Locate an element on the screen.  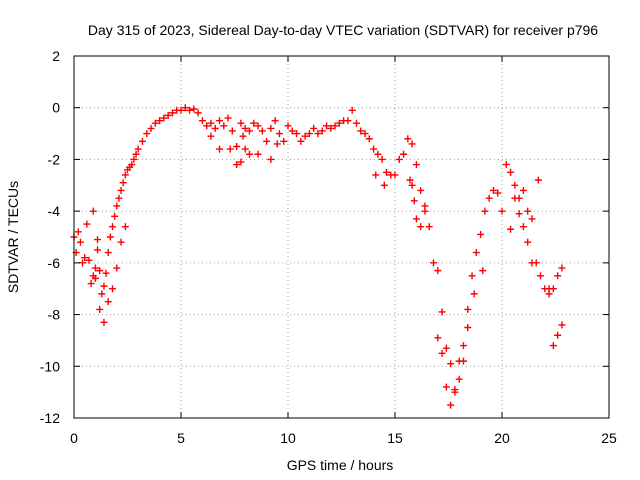
y-axis-title: SDTVAR / TECUs is located at coordinates (13, 237).